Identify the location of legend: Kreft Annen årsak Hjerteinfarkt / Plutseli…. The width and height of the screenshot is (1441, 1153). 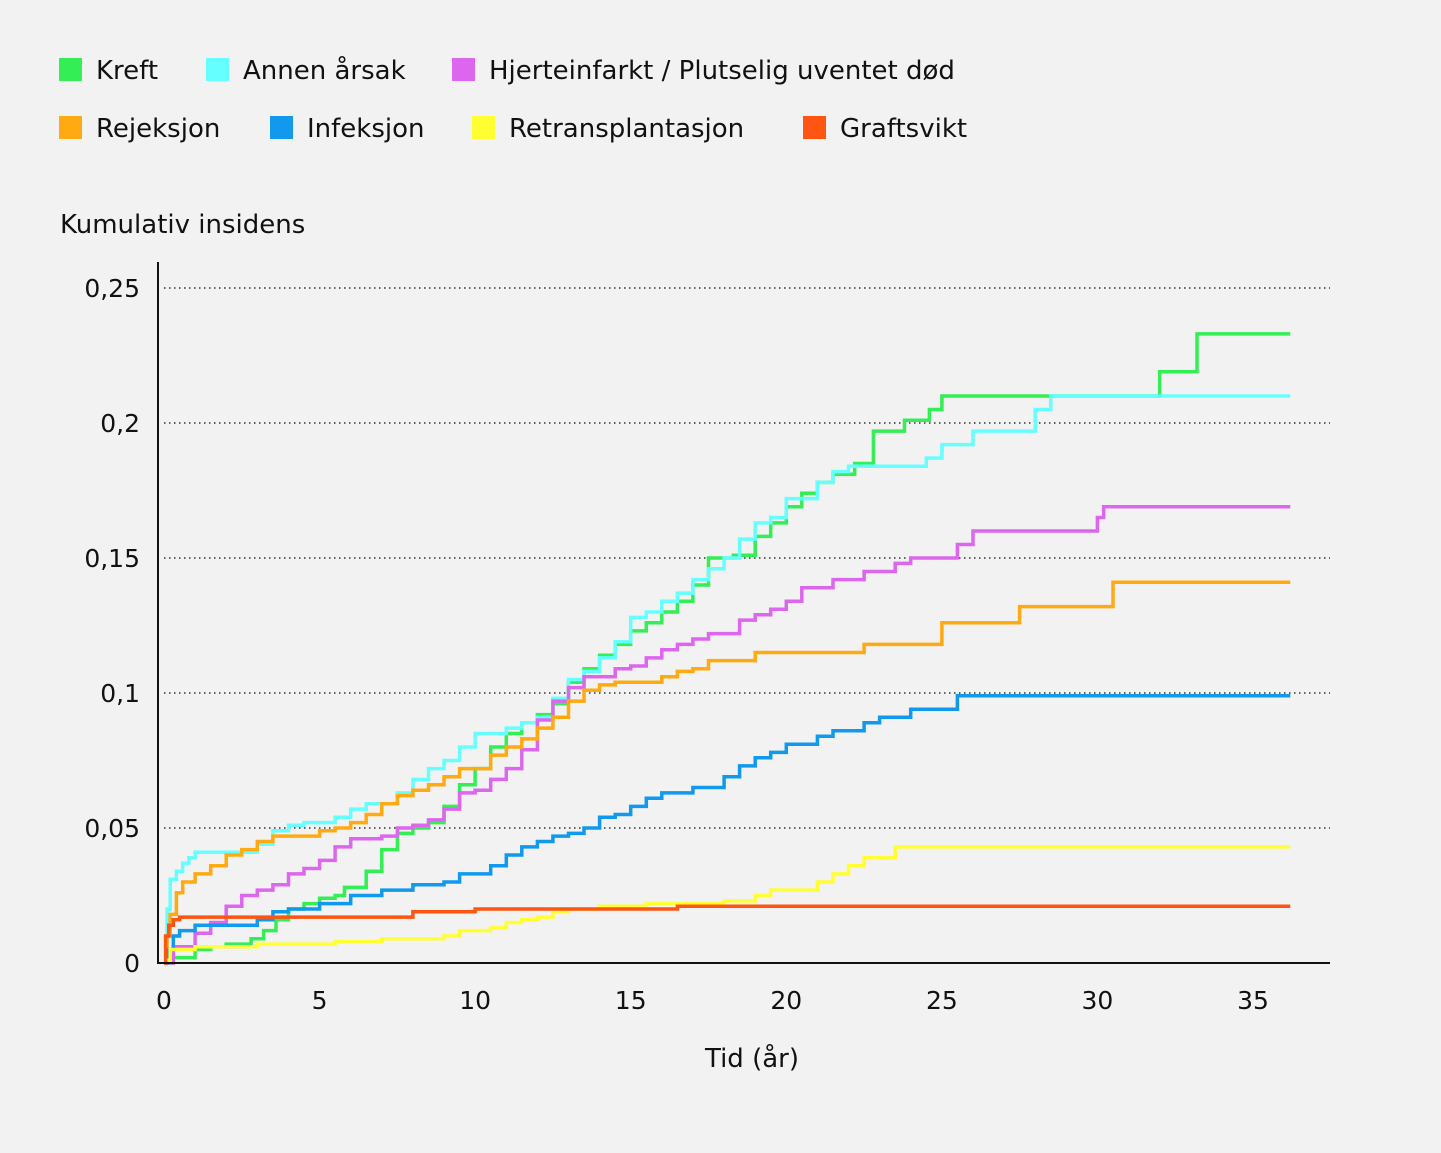
(513, 99).